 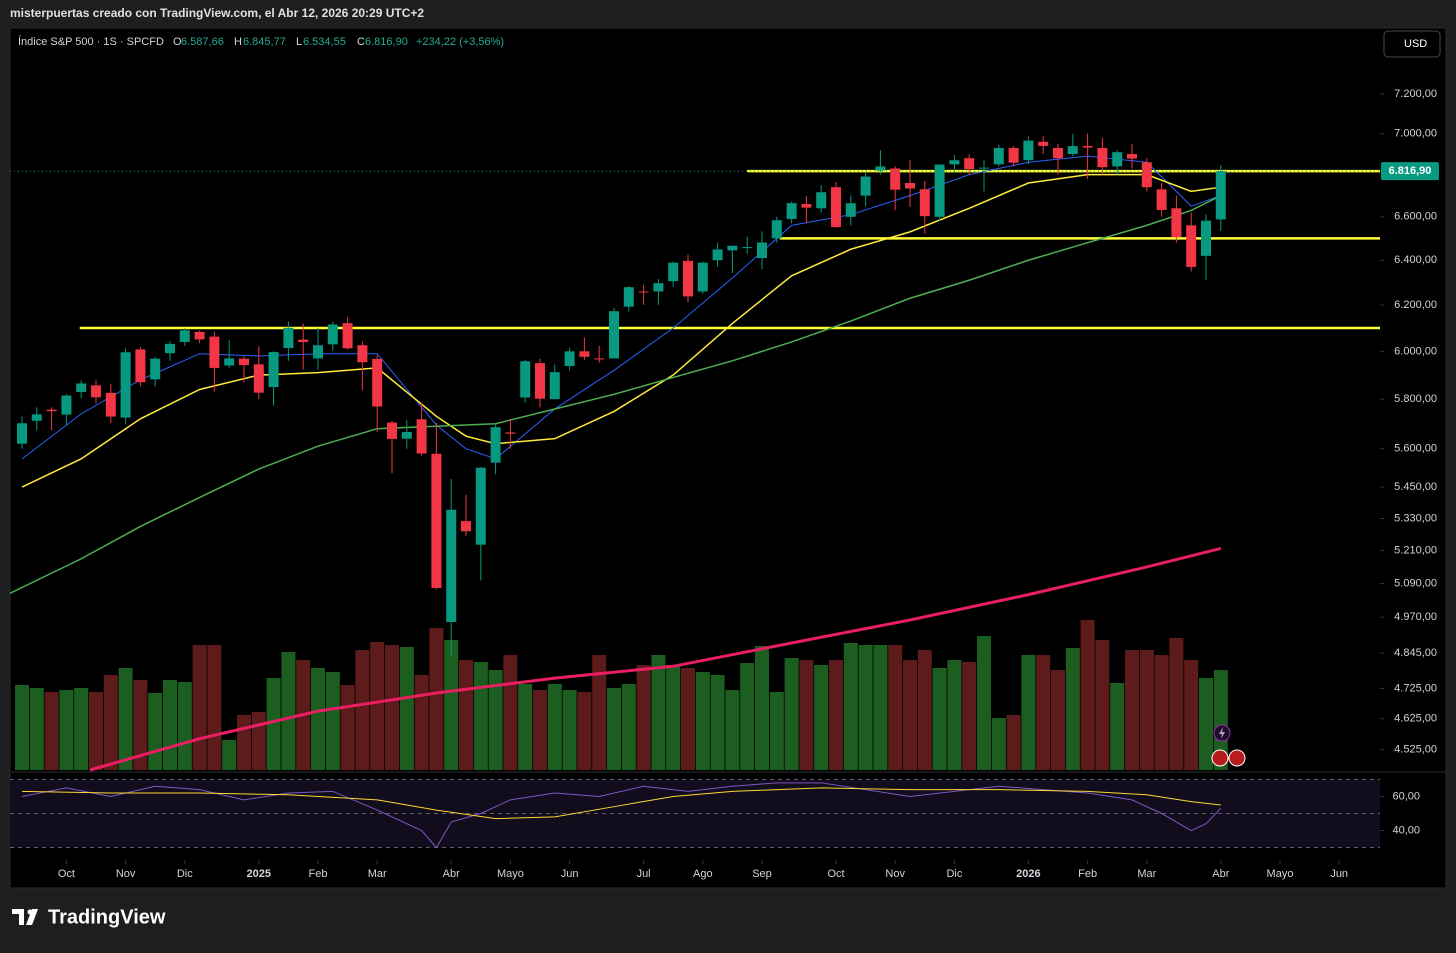 I want to click on currency-button, so click(x=1412, y=44).